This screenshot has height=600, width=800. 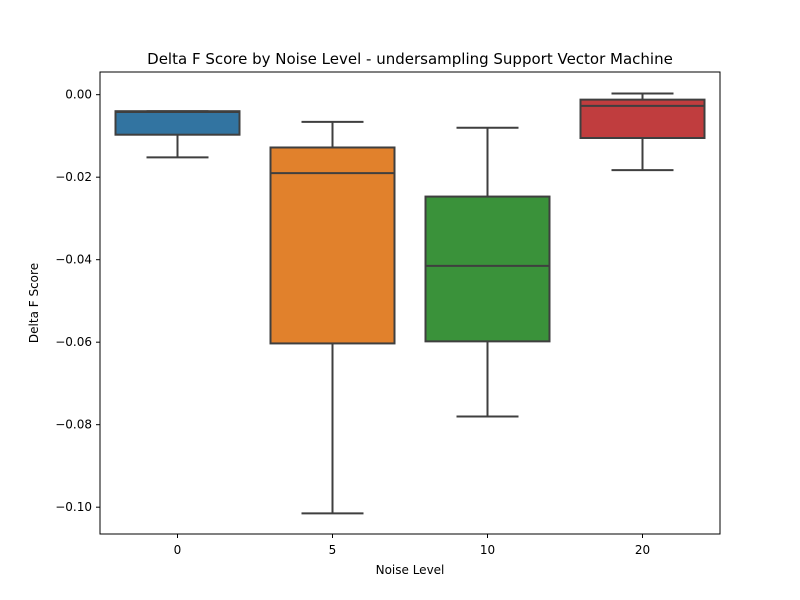 I want to click on y-tick-label: −0.06, so click(x=73, y=342).